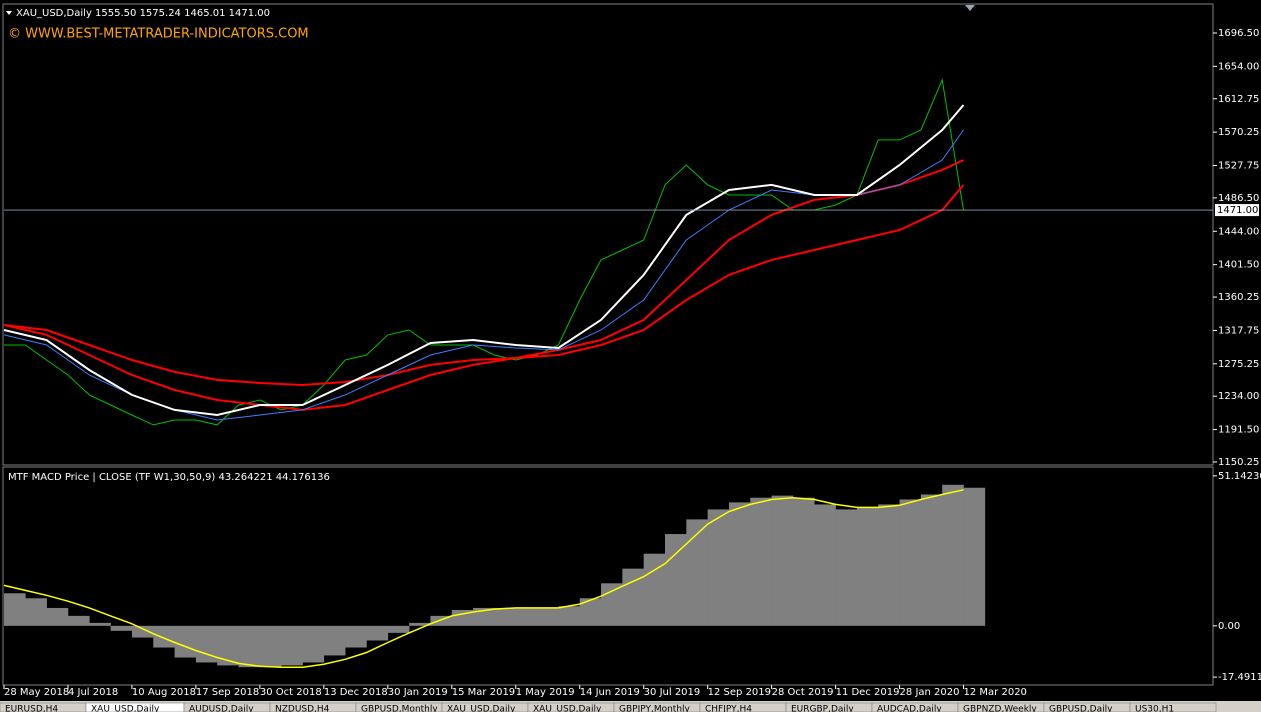 The height and width of the screenshot is (712, 1261). I want to click on x-tick-label: 28 Jan 2020, so click(930, 692).